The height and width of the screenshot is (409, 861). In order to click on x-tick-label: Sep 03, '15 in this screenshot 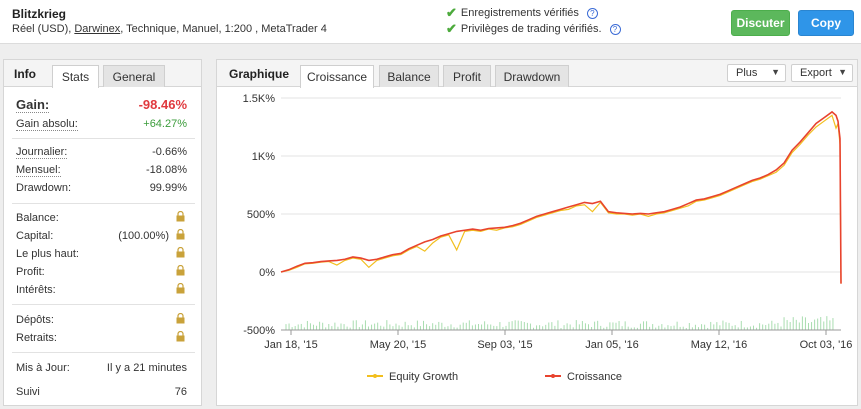, I will do `click(504, 345)`.